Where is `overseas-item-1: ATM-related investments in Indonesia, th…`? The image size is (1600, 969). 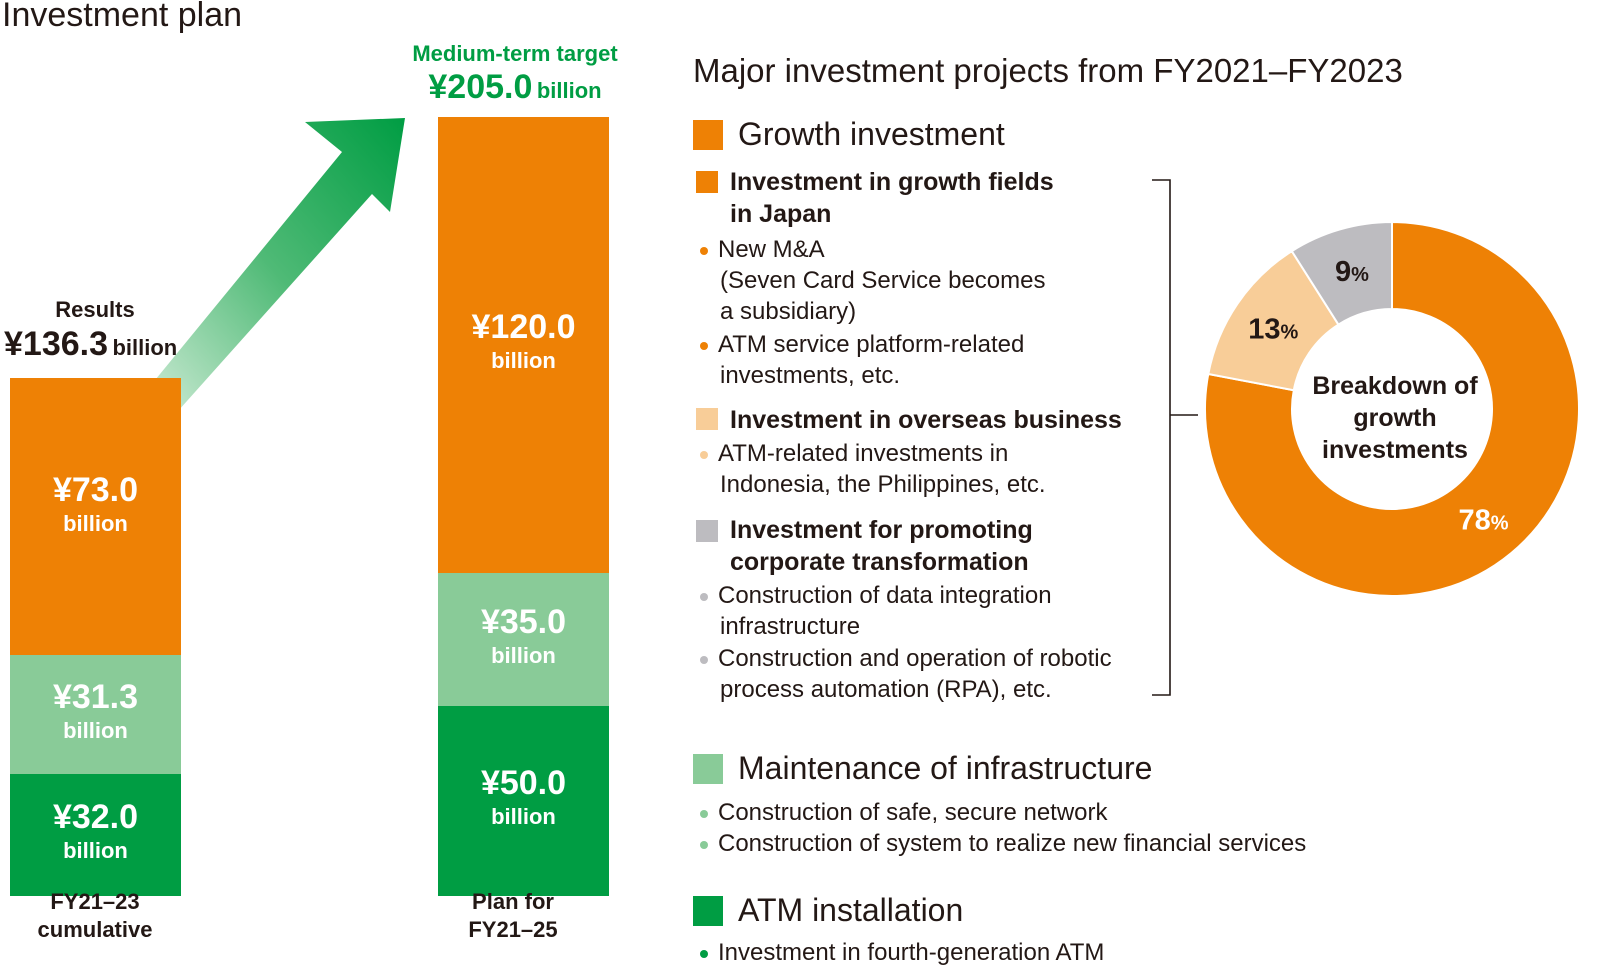
overseas-item-1: ATM-related investments in Indonesia, th… is located at coordinates (873, 469).